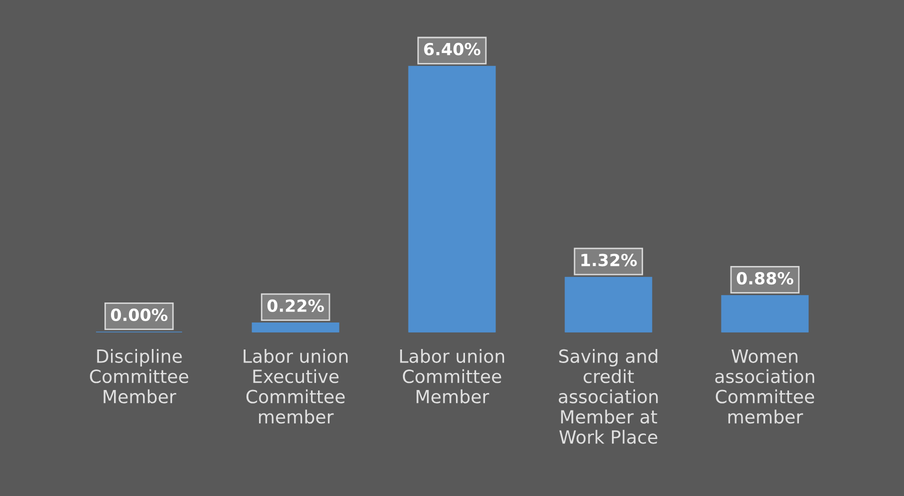 The height and width of the screenshot is (496, 904). What do you see at coordinates (139, 315) in the screenshot?
I see `data-label: 0.00%` at bounding box center [139, 315].